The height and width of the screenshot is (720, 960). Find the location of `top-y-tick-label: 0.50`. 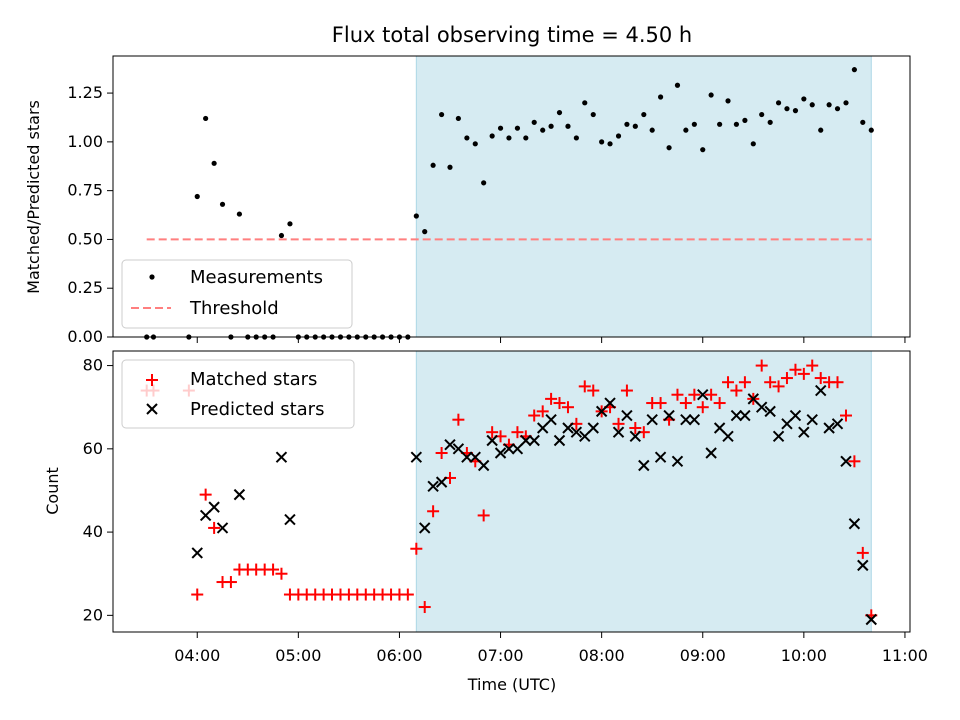

top-y-tick-label: 0.50 is located at coordinates (85, 238).